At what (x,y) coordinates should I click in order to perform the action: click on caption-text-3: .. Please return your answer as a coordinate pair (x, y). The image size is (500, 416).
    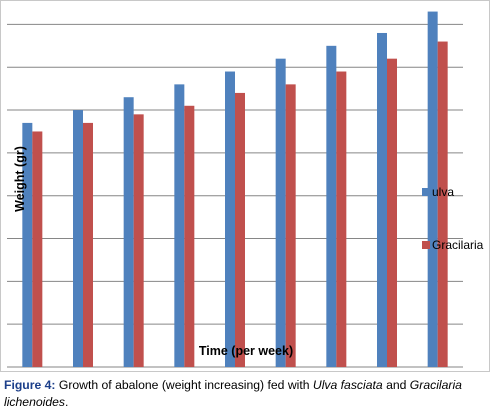
    Looking at the image, I should click on (66, 402).